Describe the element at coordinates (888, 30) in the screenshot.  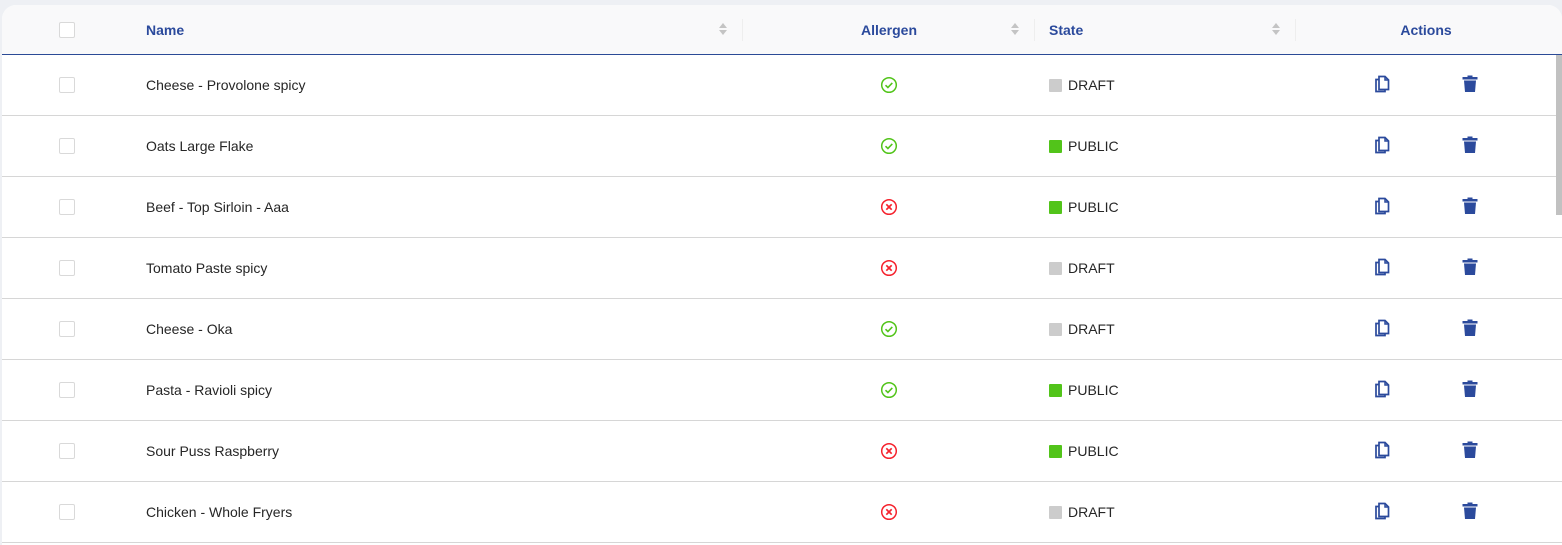
I see `column-header-allergen: Allergen` at that location.